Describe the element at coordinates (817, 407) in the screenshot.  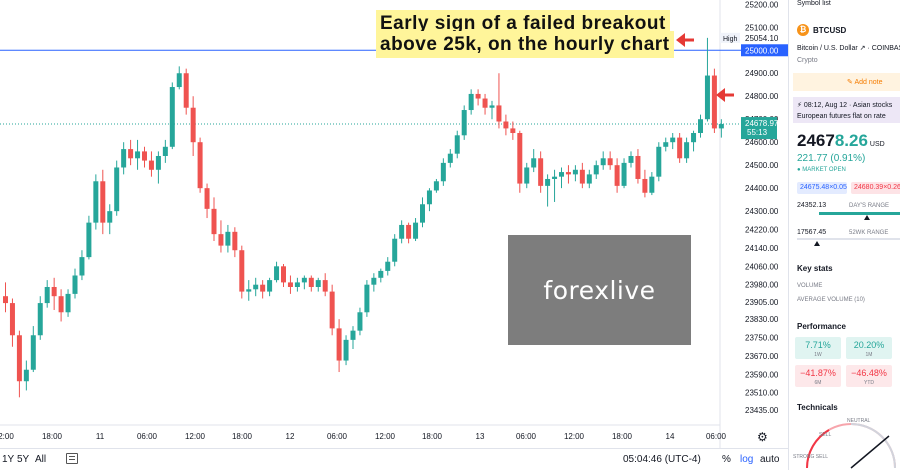
I see `technicals-title: Technicals` at that location.